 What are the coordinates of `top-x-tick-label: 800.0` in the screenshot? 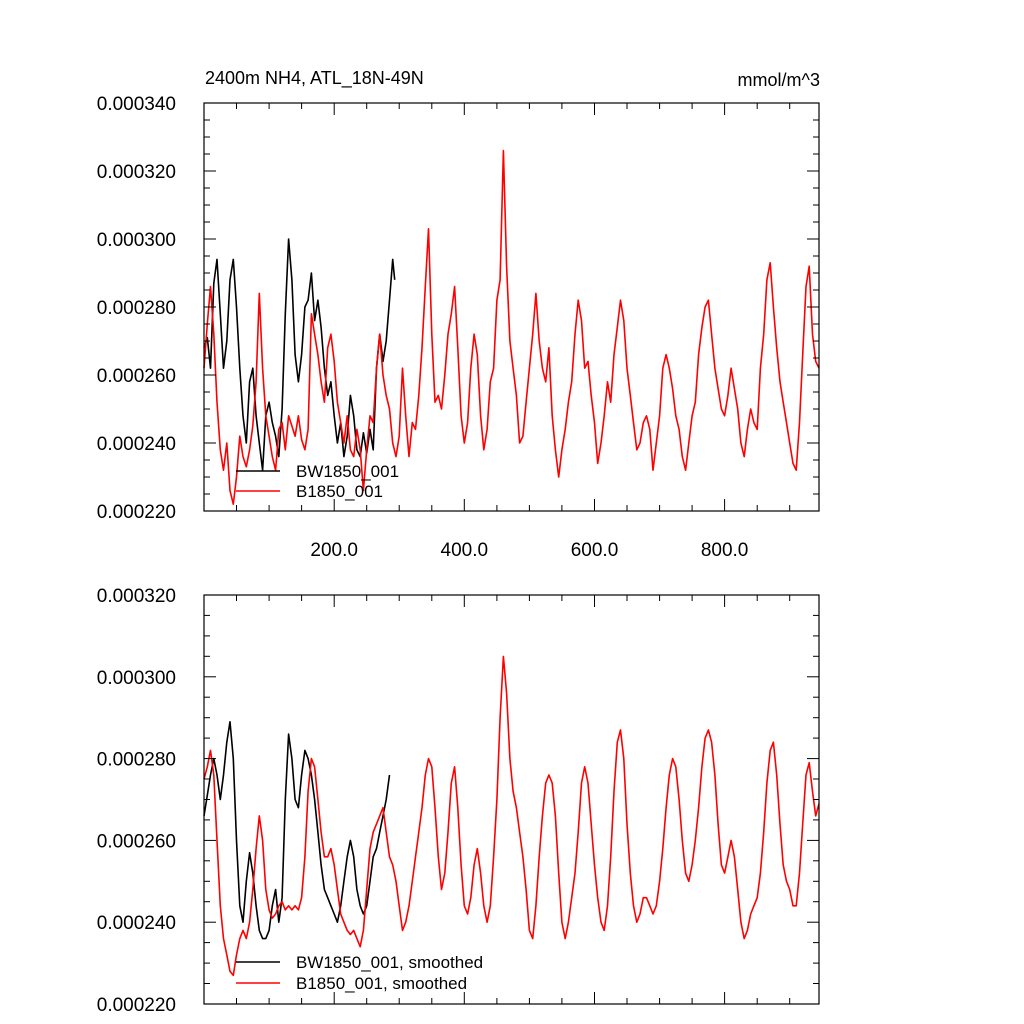 It's located at (725, 550).